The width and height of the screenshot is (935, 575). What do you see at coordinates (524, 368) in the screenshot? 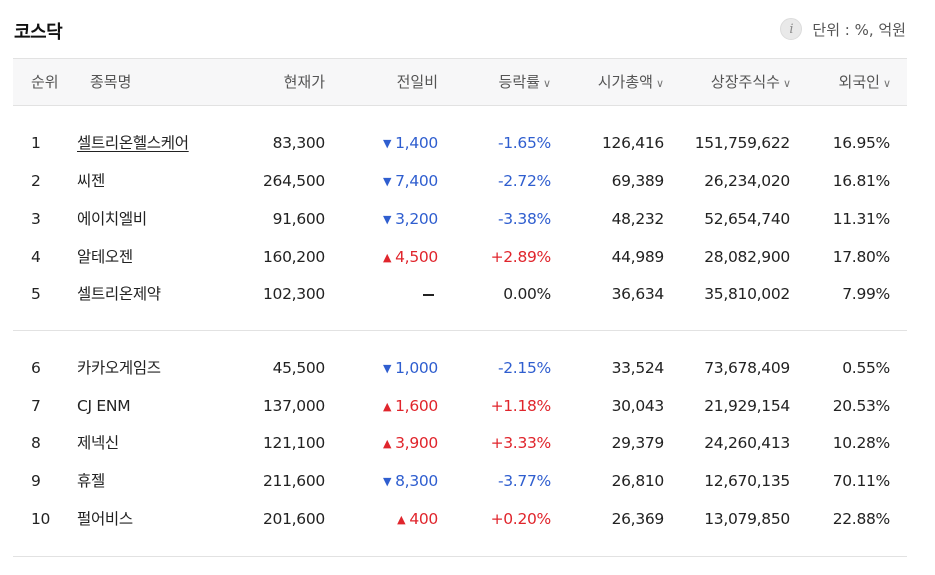
I see `rate-cell: -2.15%` at bounding box center [524, 368].